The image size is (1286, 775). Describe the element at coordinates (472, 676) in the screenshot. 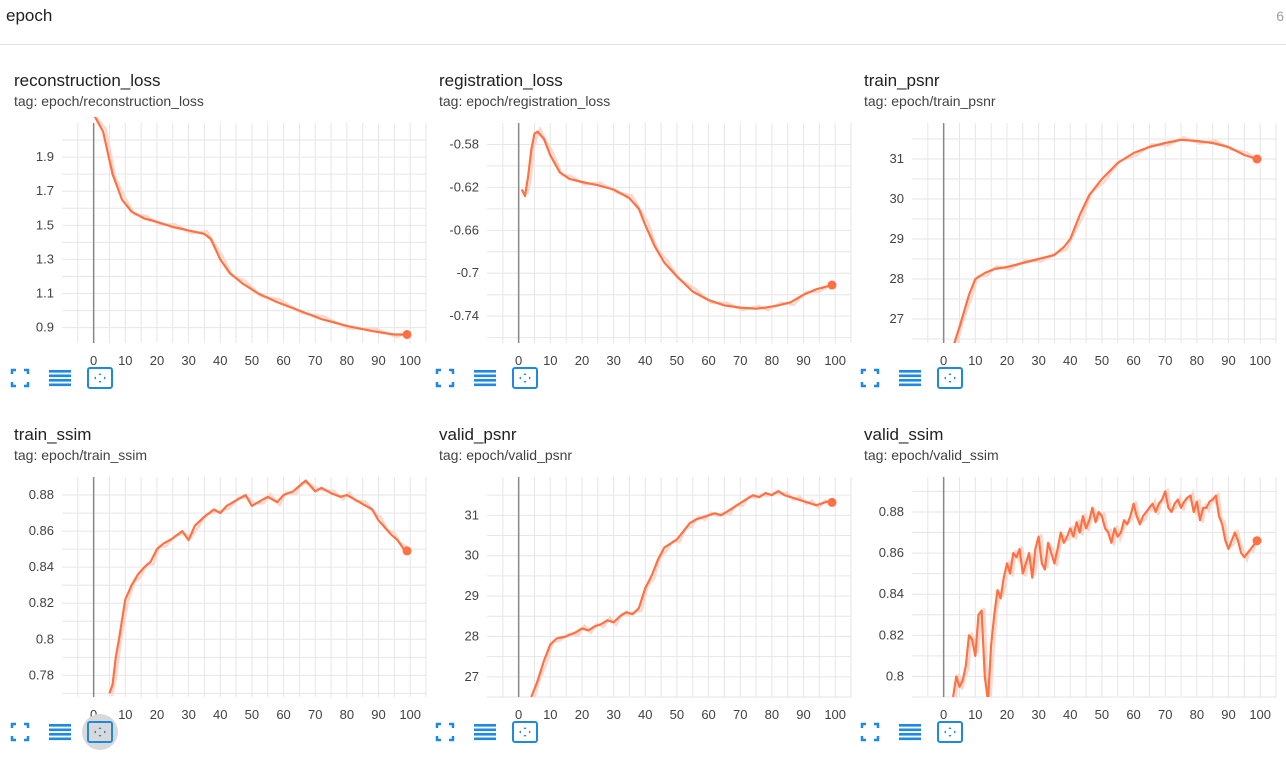

I see `y-tick-label: 27` at that location.